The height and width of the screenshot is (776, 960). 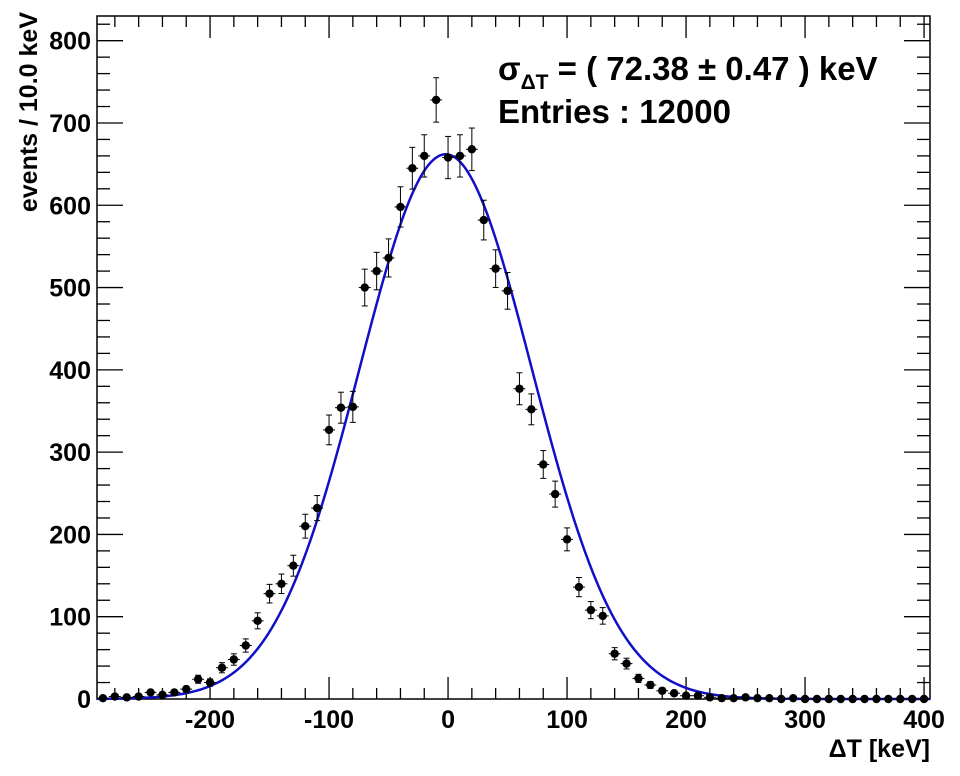 What do you see at coordinates (509, 68) in the screenshot?
I see `sigma-symbol: σ` at bounding box center [509, 68].